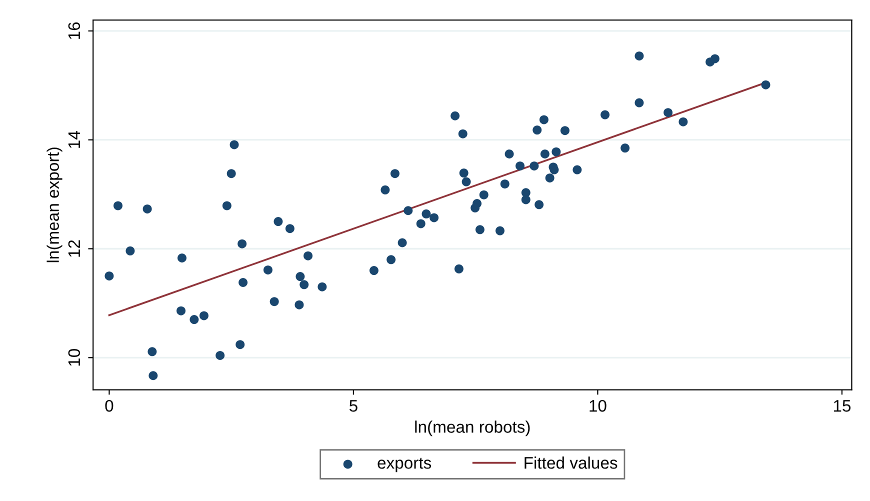 The height and width of the screenshot is (501, 870). What do you see at coordinates (571, 462) in the screenshot?
I see `legend-label: Fitted values` at bounding box center [571, 462].